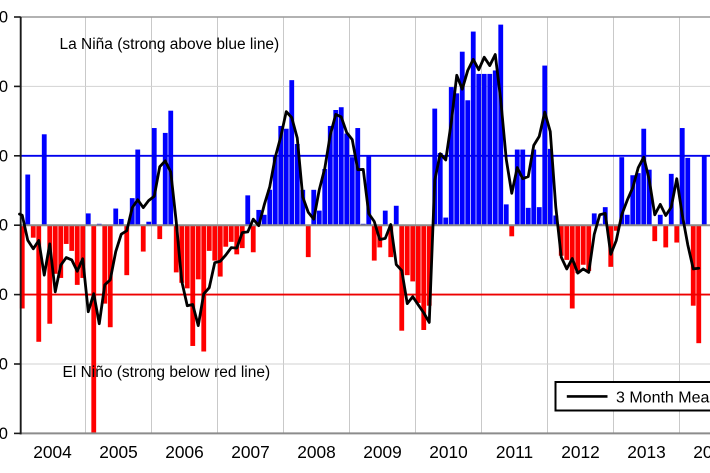 The height and width of the screenshot is (473, 710). I want to click on svg-text: -30, so click(4, 434).